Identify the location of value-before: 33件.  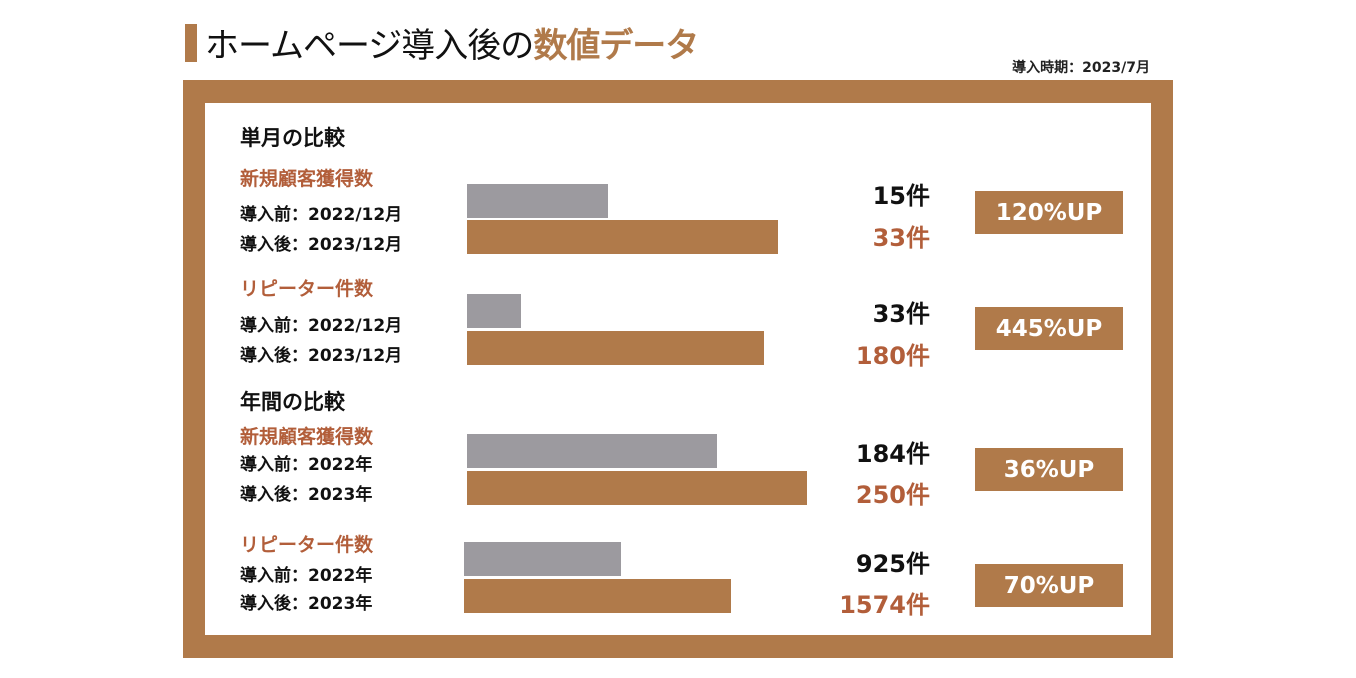
(901, 314).